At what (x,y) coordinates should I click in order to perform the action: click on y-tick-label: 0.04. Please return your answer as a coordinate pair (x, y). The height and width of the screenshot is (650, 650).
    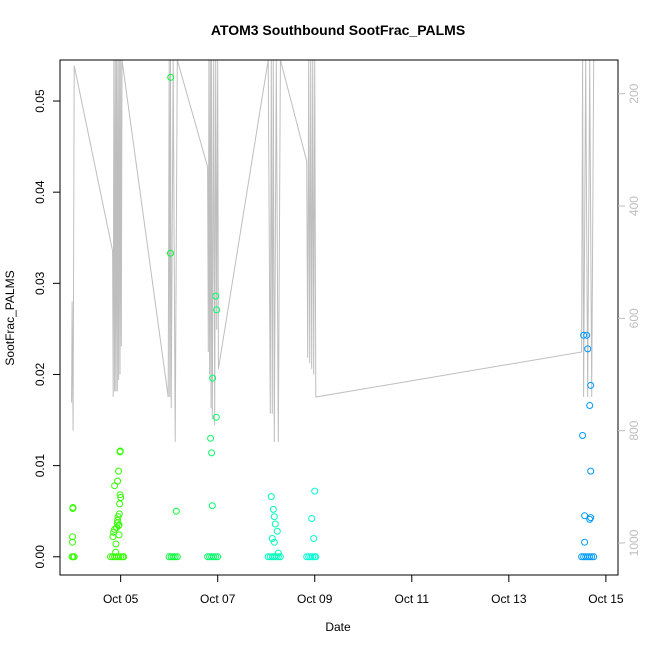
    Looking at the image, I should click on (40, 192).